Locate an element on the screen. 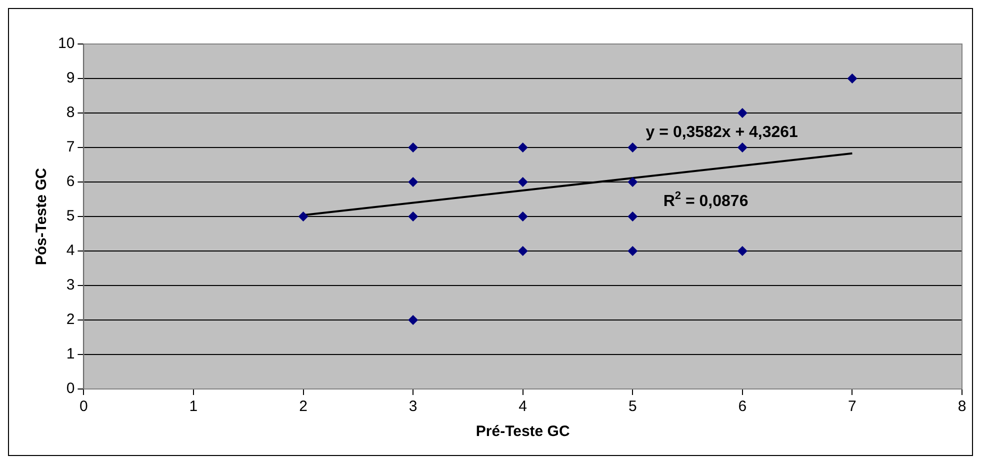 The height and width of the screenshot is (464, 981). x-tick-label: 8 is located at coordinates (962, 407).